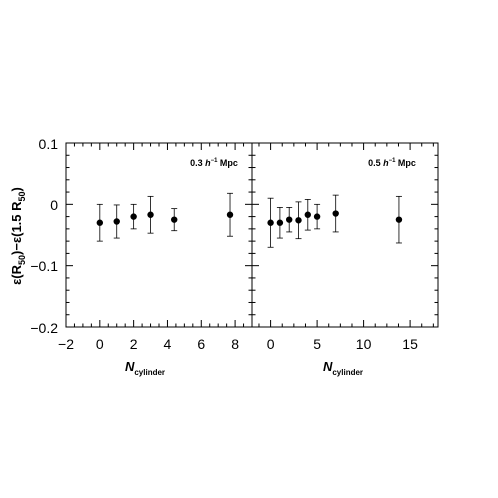 The width and height of the screenshot is (498, 498). What do you see at coordinates (392, 163) in the screenshot?
I see `panel-right-annotation: 0.5 h−1 Mpc` at bounding box center [392, 163].